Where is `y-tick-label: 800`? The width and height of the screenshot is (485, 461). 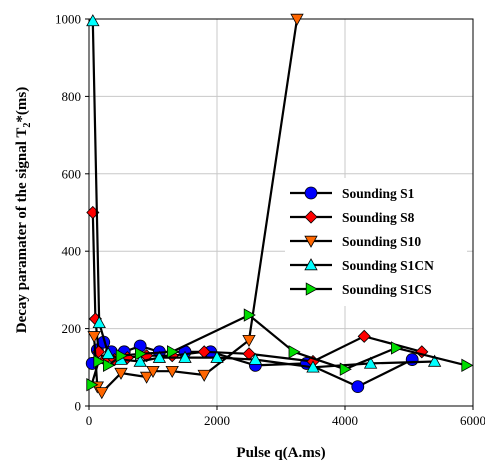 y-tick-label: 800 is located at coordinates (72, 96).